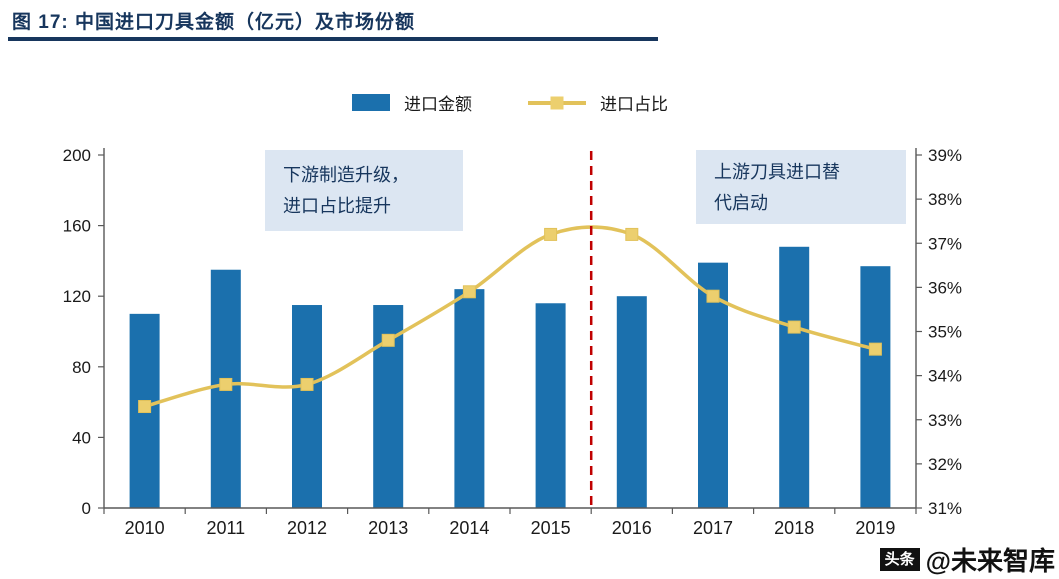  What do you see at coordinates (794, 327) in the screenshot?
I see `line-marker-2018` at bounding box center [794, 327].